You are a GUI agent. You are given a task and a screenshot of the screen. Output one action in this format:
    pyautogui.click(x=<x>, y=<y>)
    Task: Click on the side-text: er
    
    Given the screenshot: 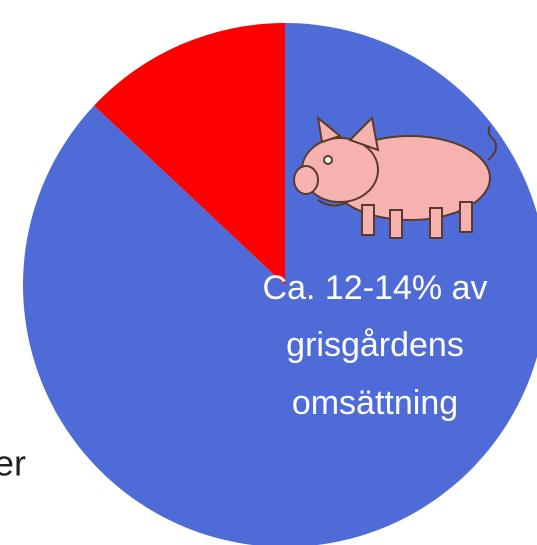 What is the action you would take?
    pyautogui.click(x=13, y=463)
    